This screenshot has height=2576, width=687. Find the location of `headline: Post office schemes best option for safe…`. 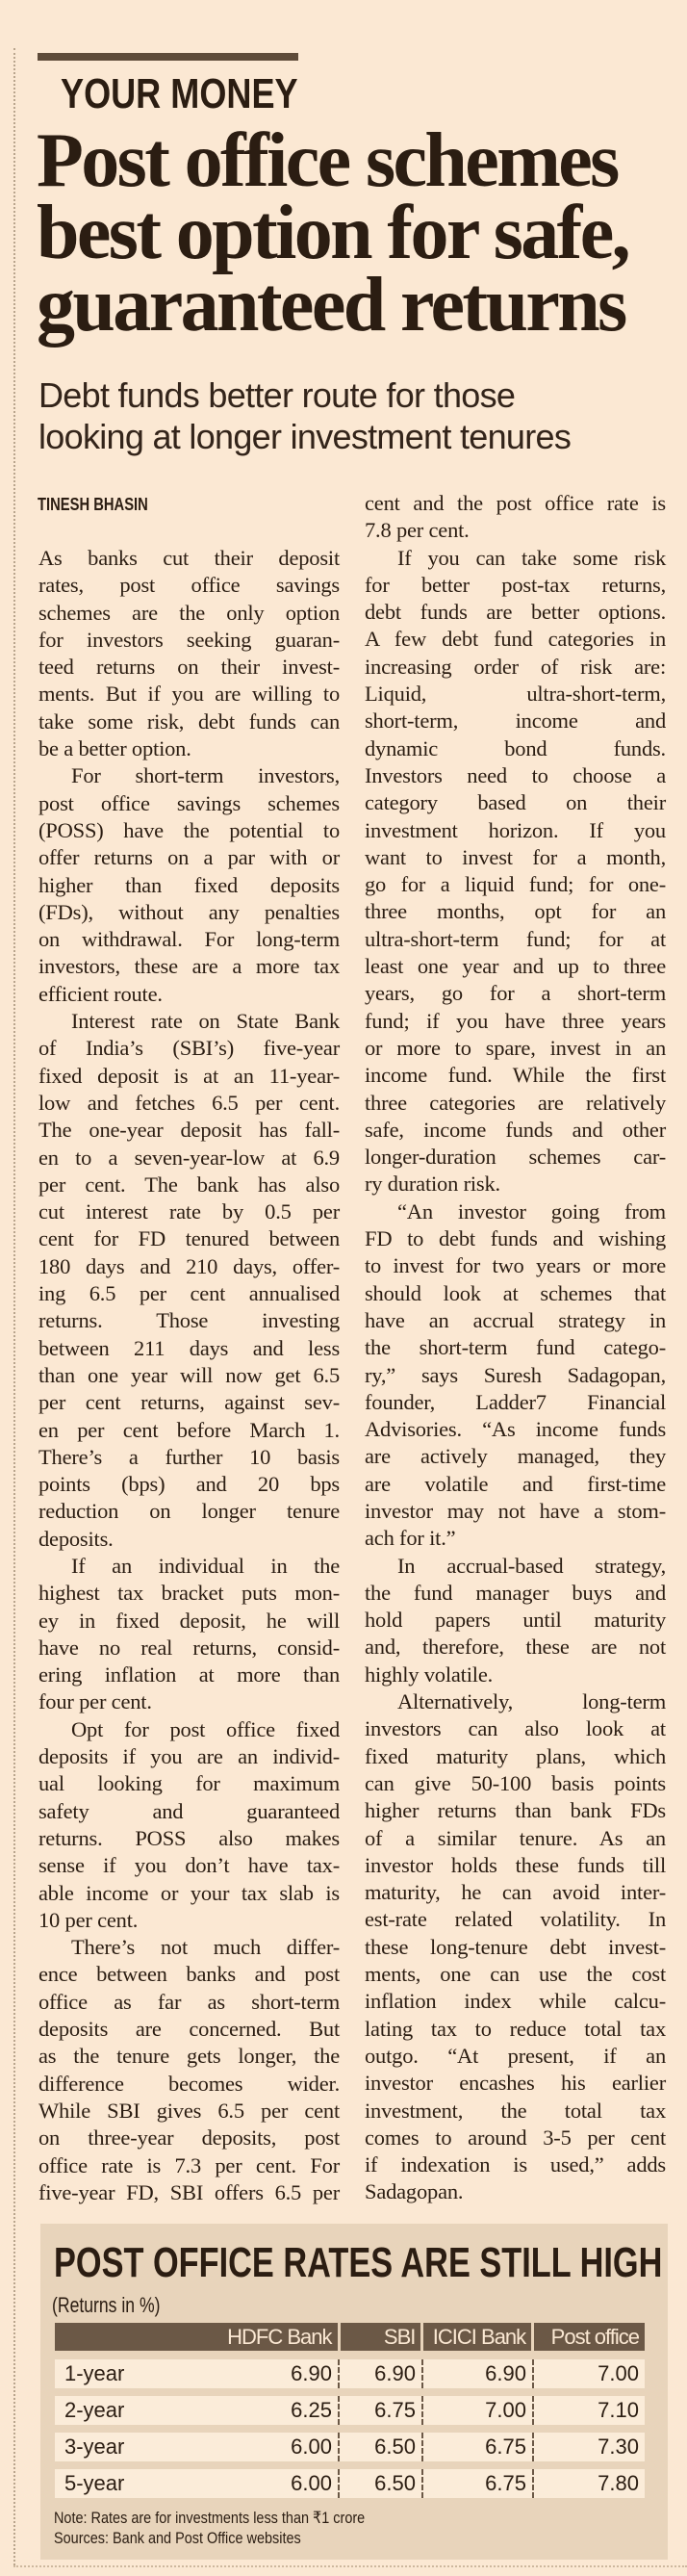

headline: Post office schemes best option for safe… is located at coordinates (359, 233).